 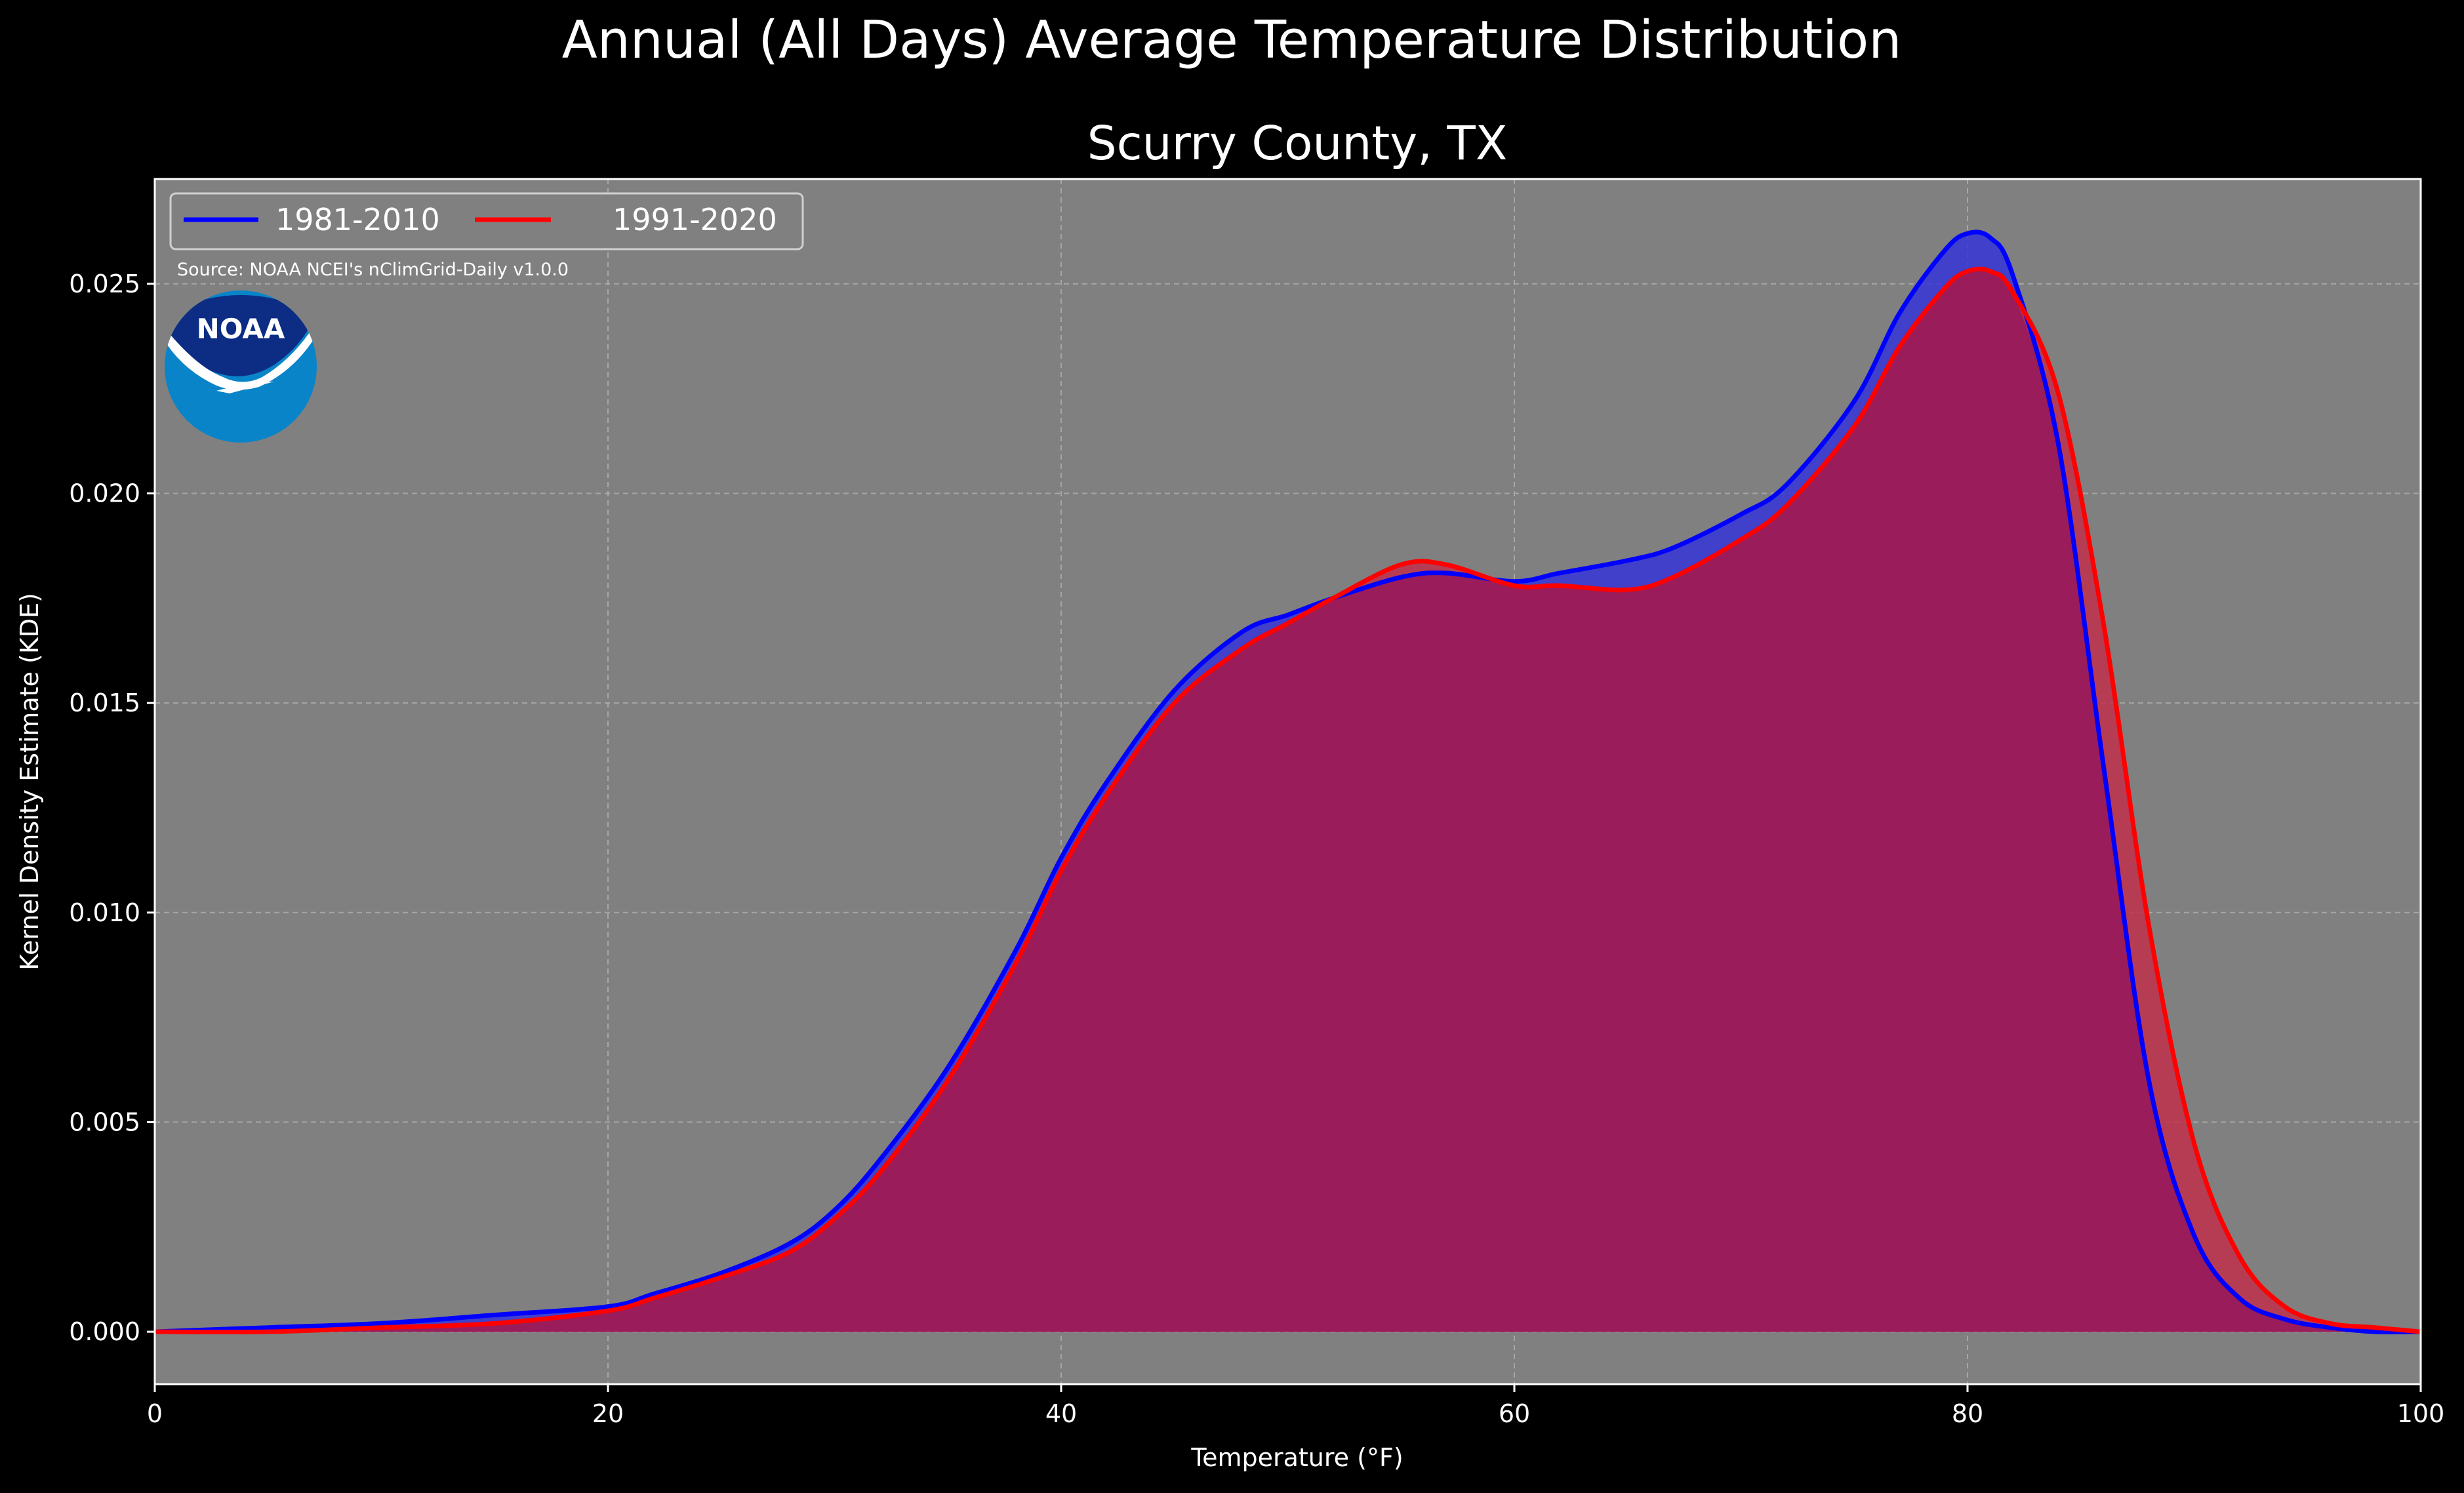 I want to click on x-tick-label: 20, so click(x=608, y=1413).